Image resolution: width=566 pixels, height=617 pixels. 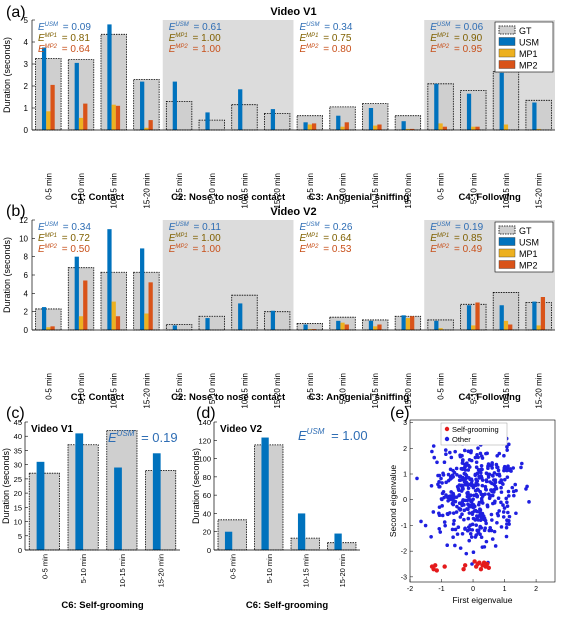 I want to click on legend-label-mp2: MP2, so click(x=528, y=266).